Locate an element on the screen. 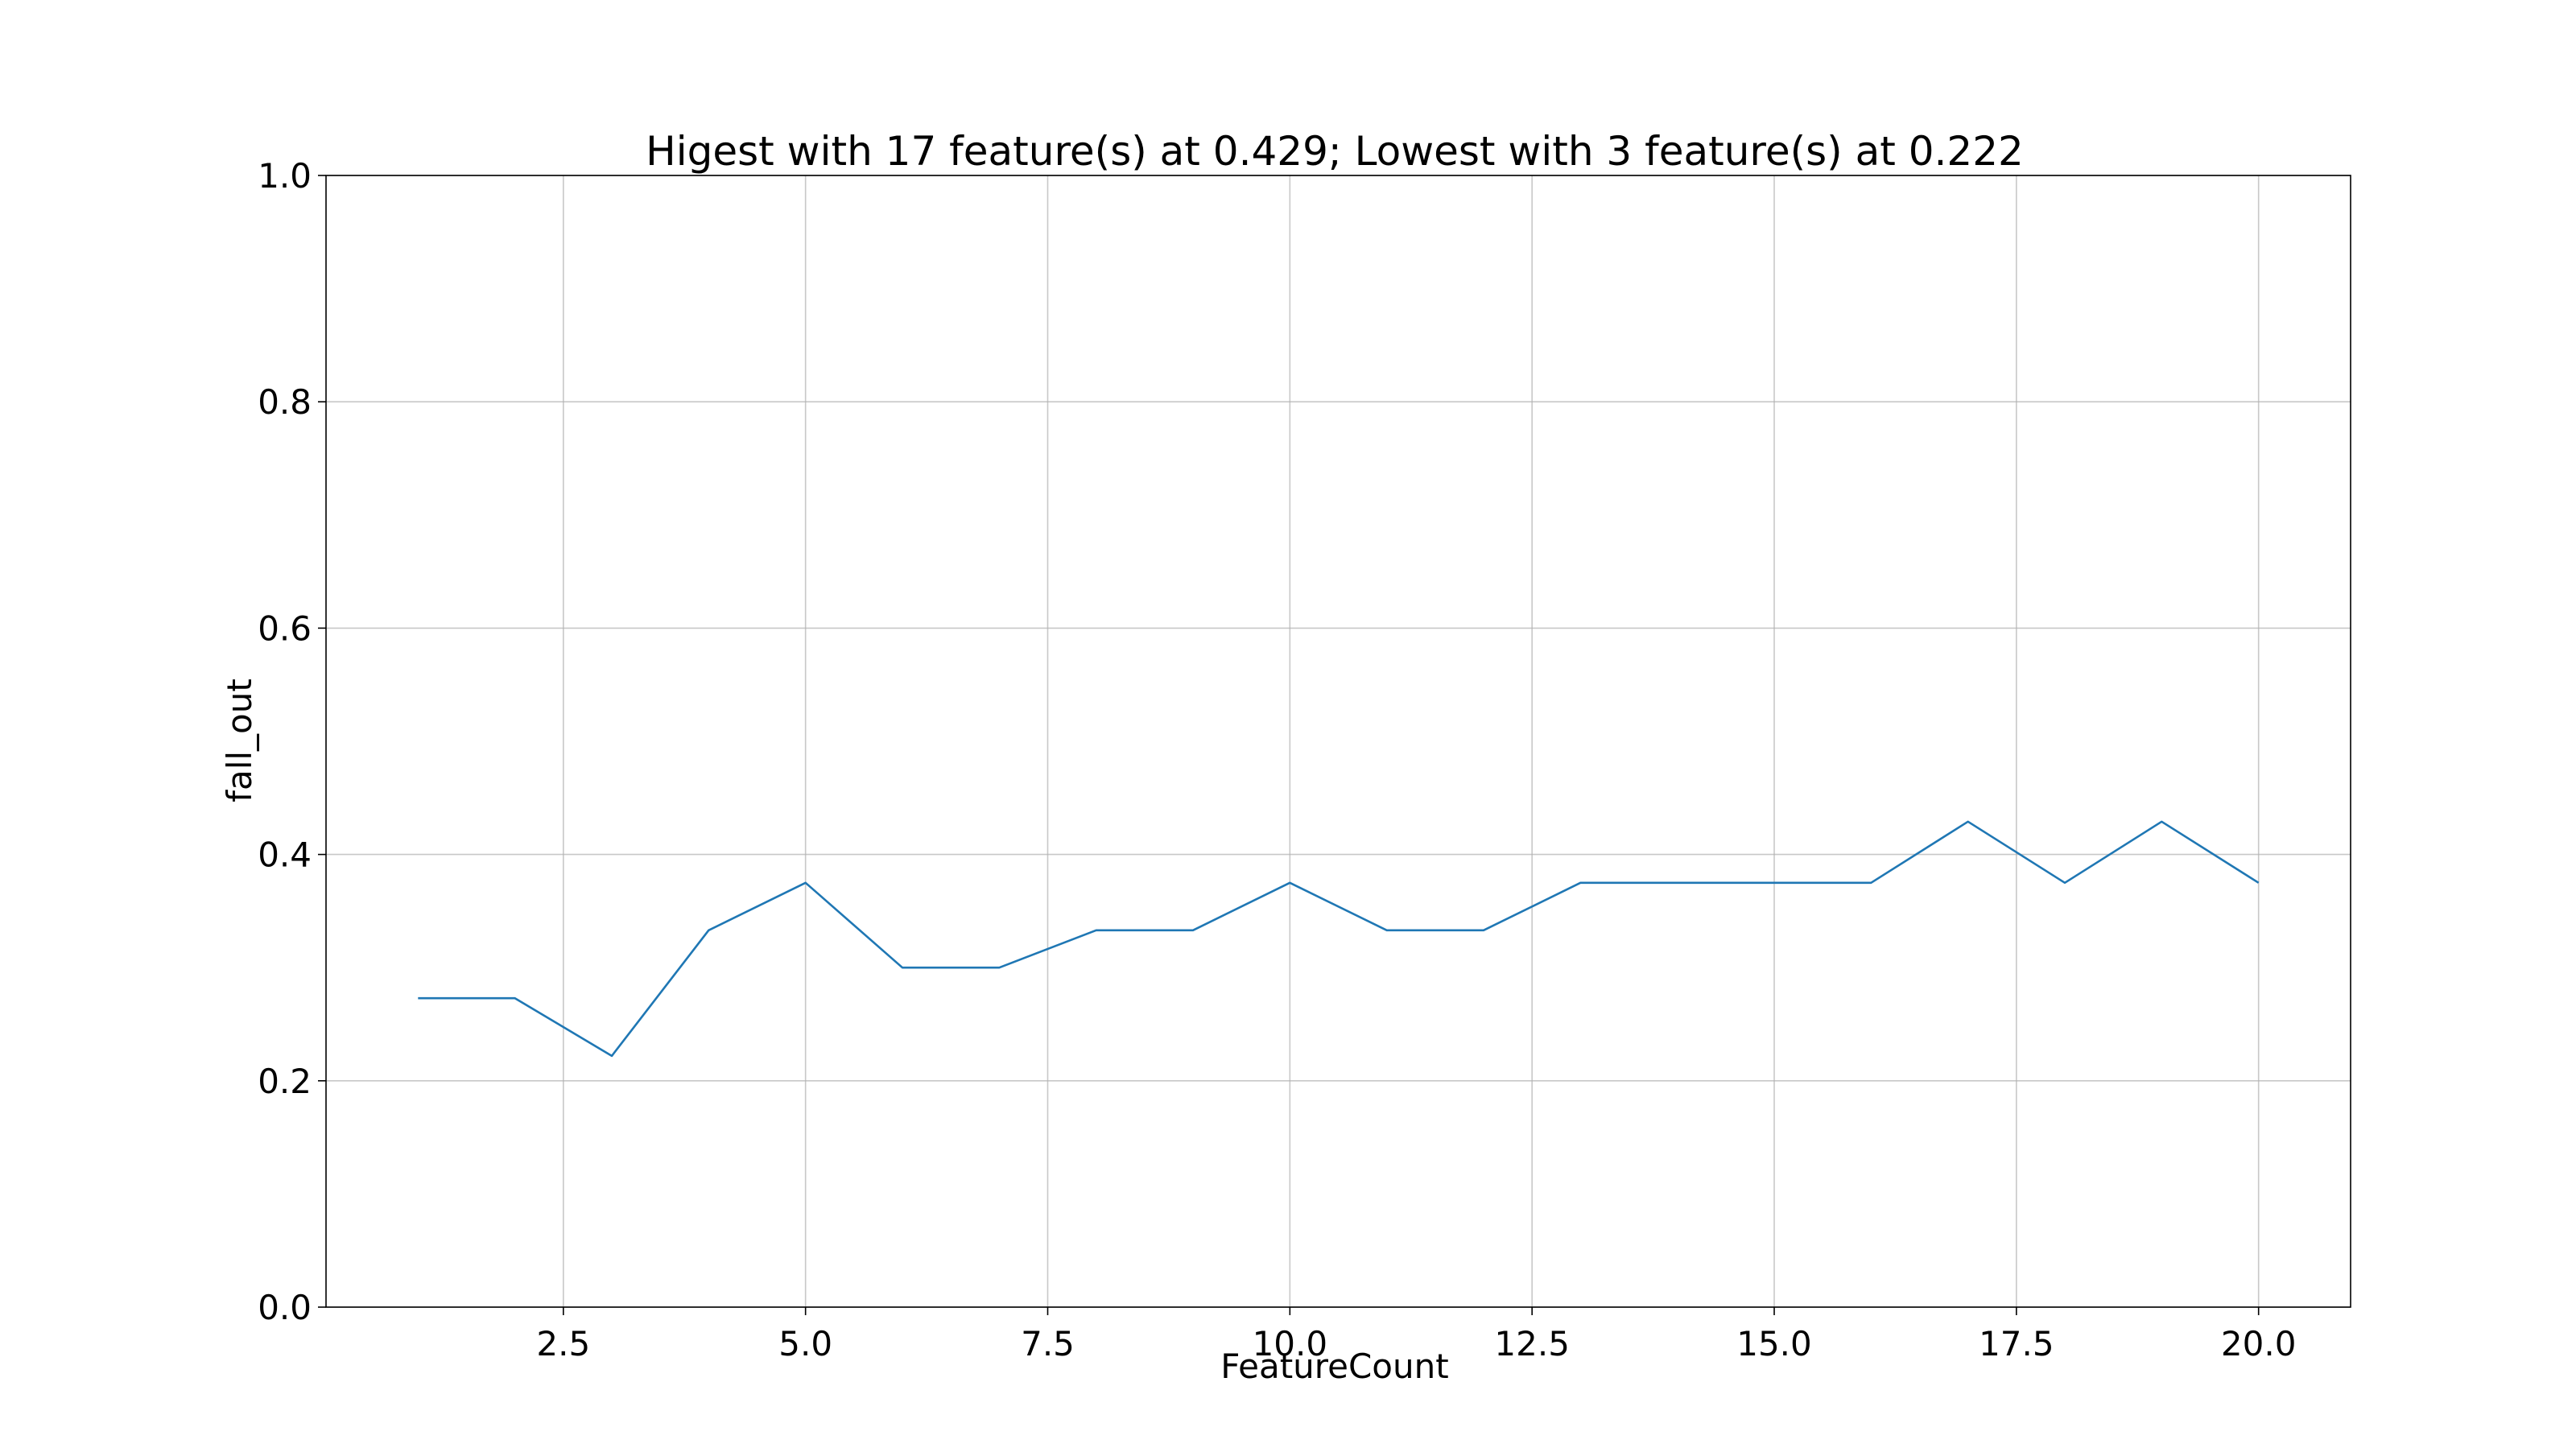 Image resolution: width=2576 pixels, height=1452 pixels. x-tick-label: 10.0 is located at coordinates (1290, 1344).